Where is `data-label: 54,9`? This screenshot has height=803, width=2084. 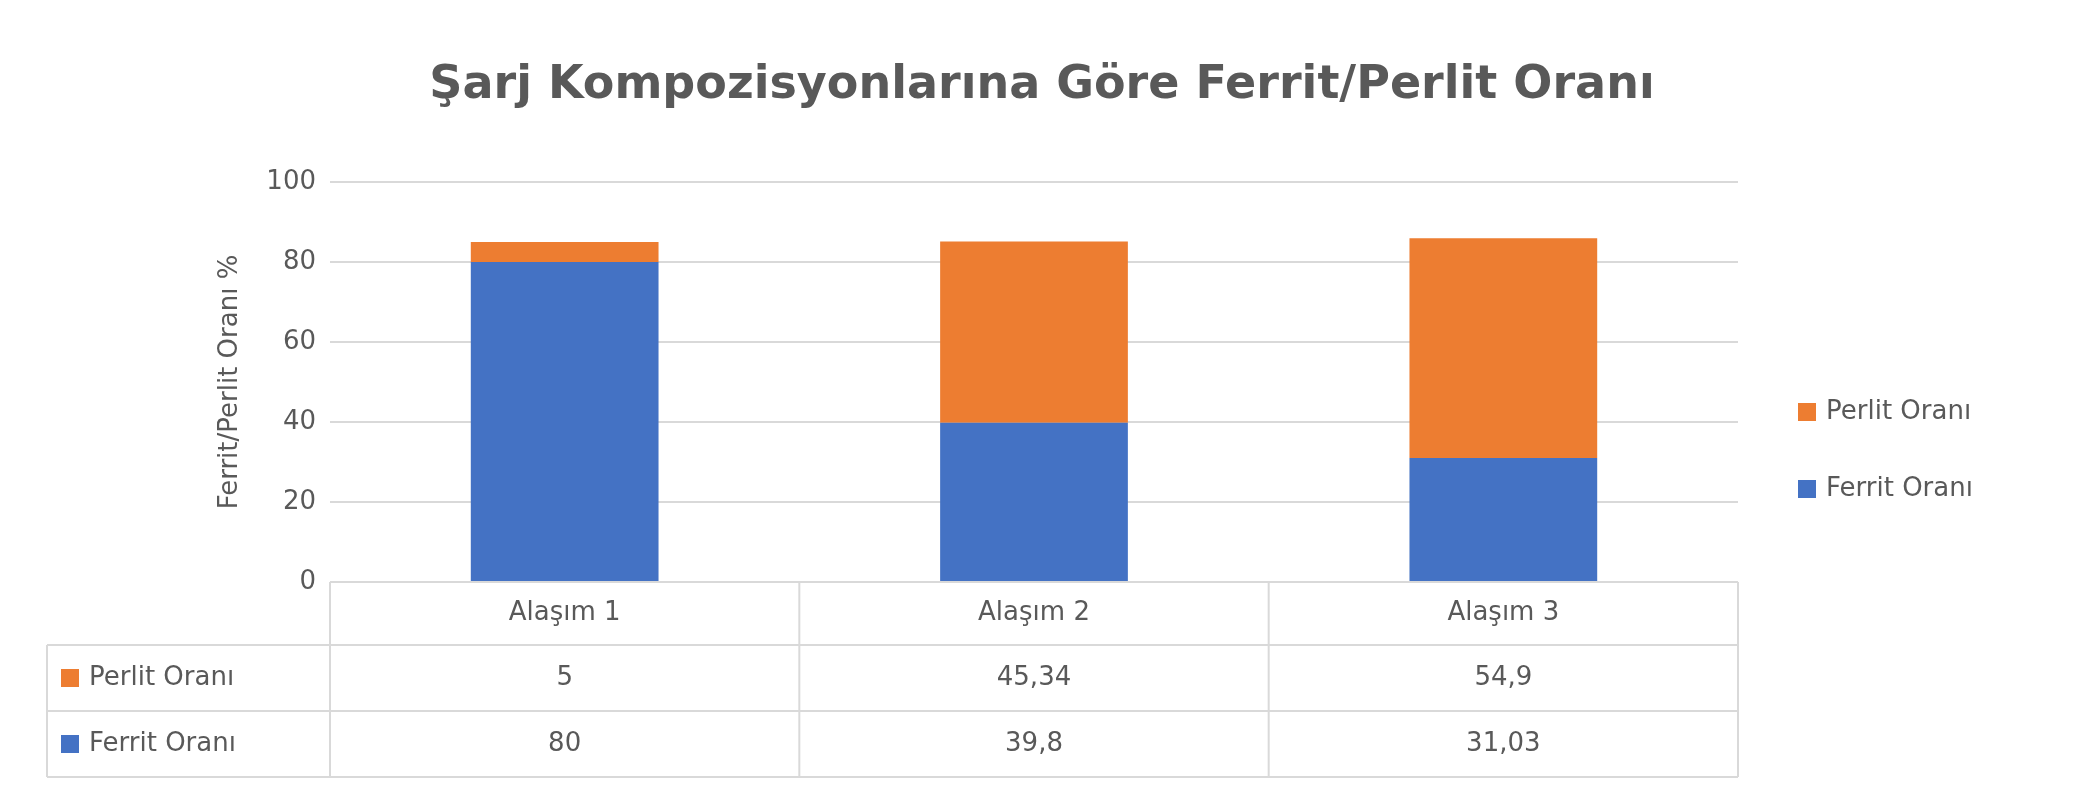
data-label: 54,9 is located at coordinates (1503, 675).